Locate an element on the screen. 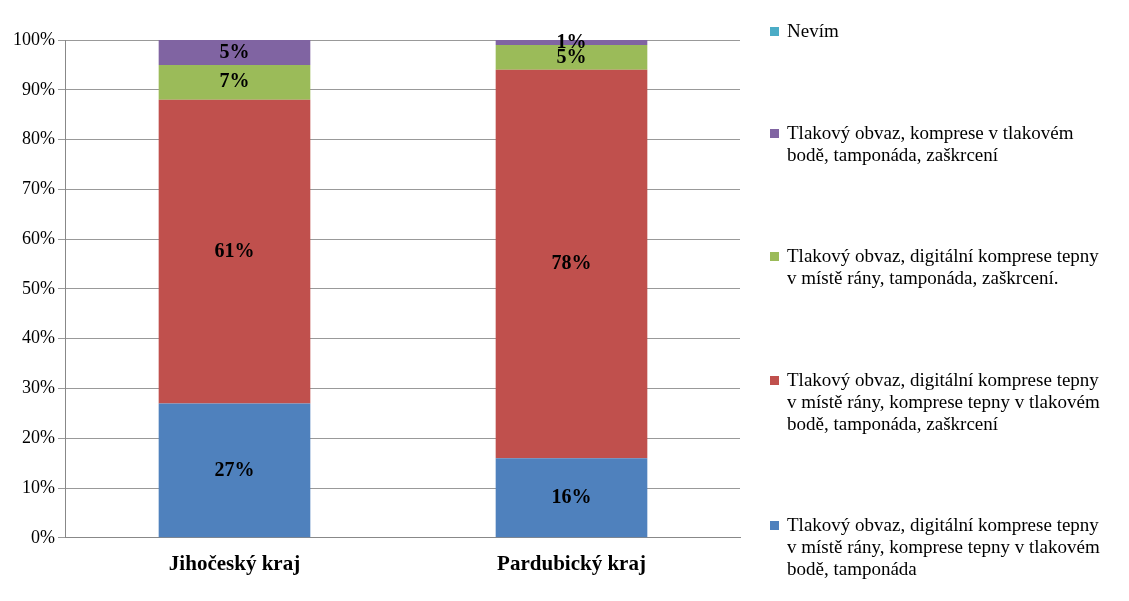 The height and width of the screenshot is (601, 1129). y-tick-label: 30% is located at coordinates (38, 387).